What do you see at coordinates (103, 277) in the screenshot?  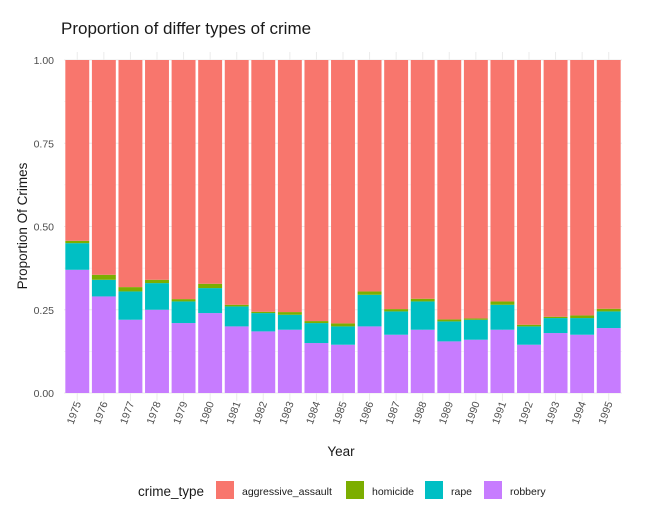 I see `bar-segment-homicide-1976` at bounding box center [103, 277].